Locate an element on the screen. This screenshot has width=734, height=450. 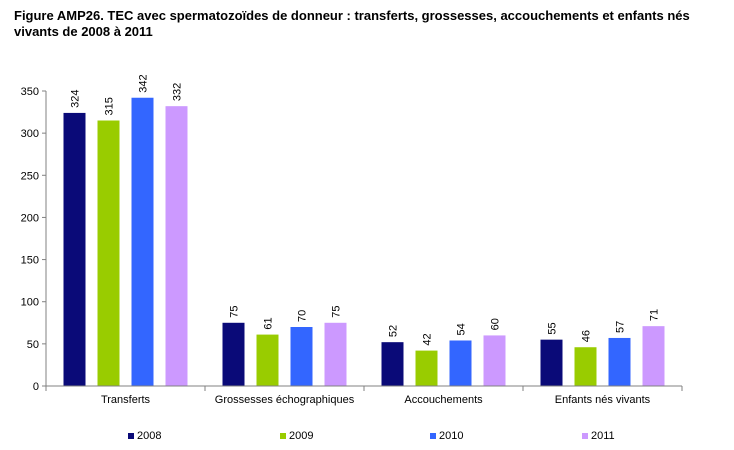
legend-item-2008: 2008 is located at coordinates (144, 436).